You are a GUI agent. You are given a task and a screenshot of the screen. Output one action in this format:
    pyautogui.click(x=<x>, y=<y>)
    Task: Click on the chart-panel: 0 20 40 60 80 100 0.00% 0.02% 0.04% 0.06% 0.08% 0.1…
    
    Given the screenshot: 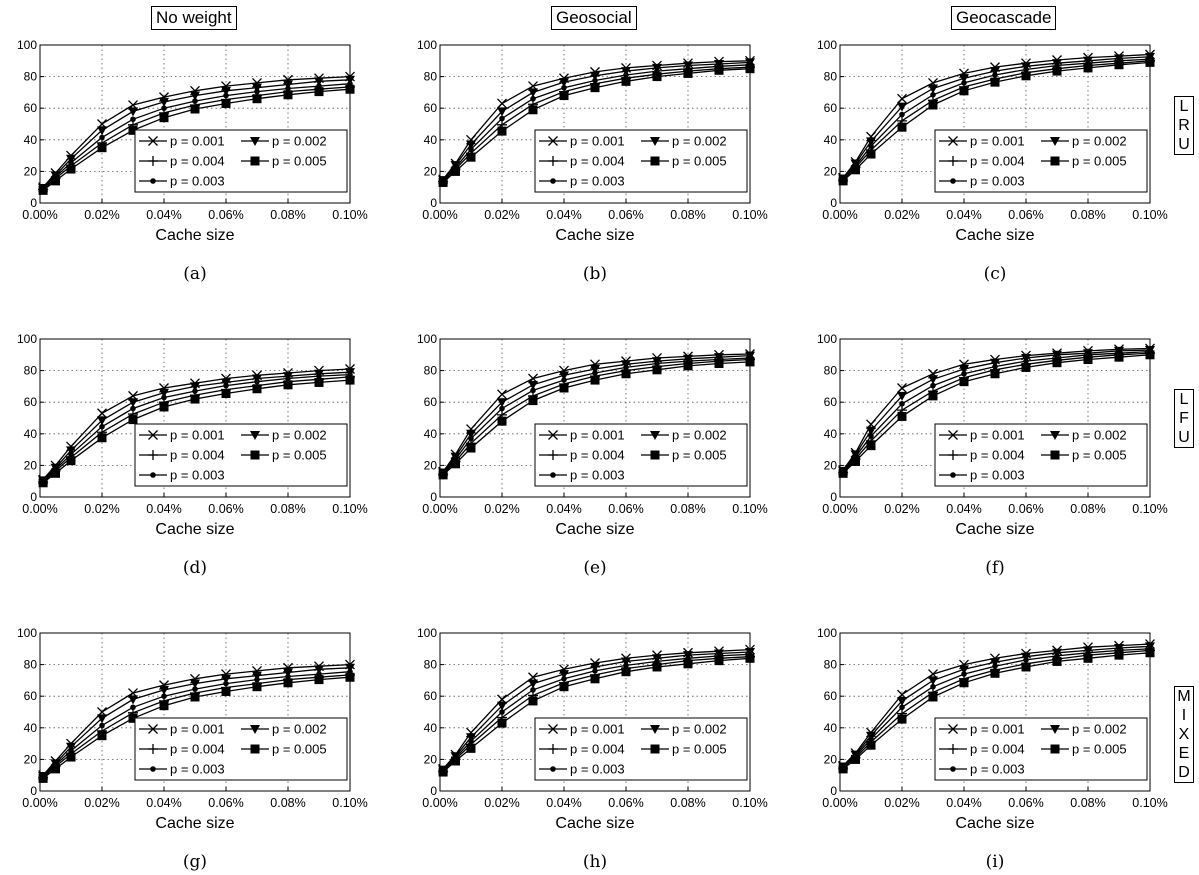 What is the action you would take?
    pyautogui.click(x=592, y=161)
    